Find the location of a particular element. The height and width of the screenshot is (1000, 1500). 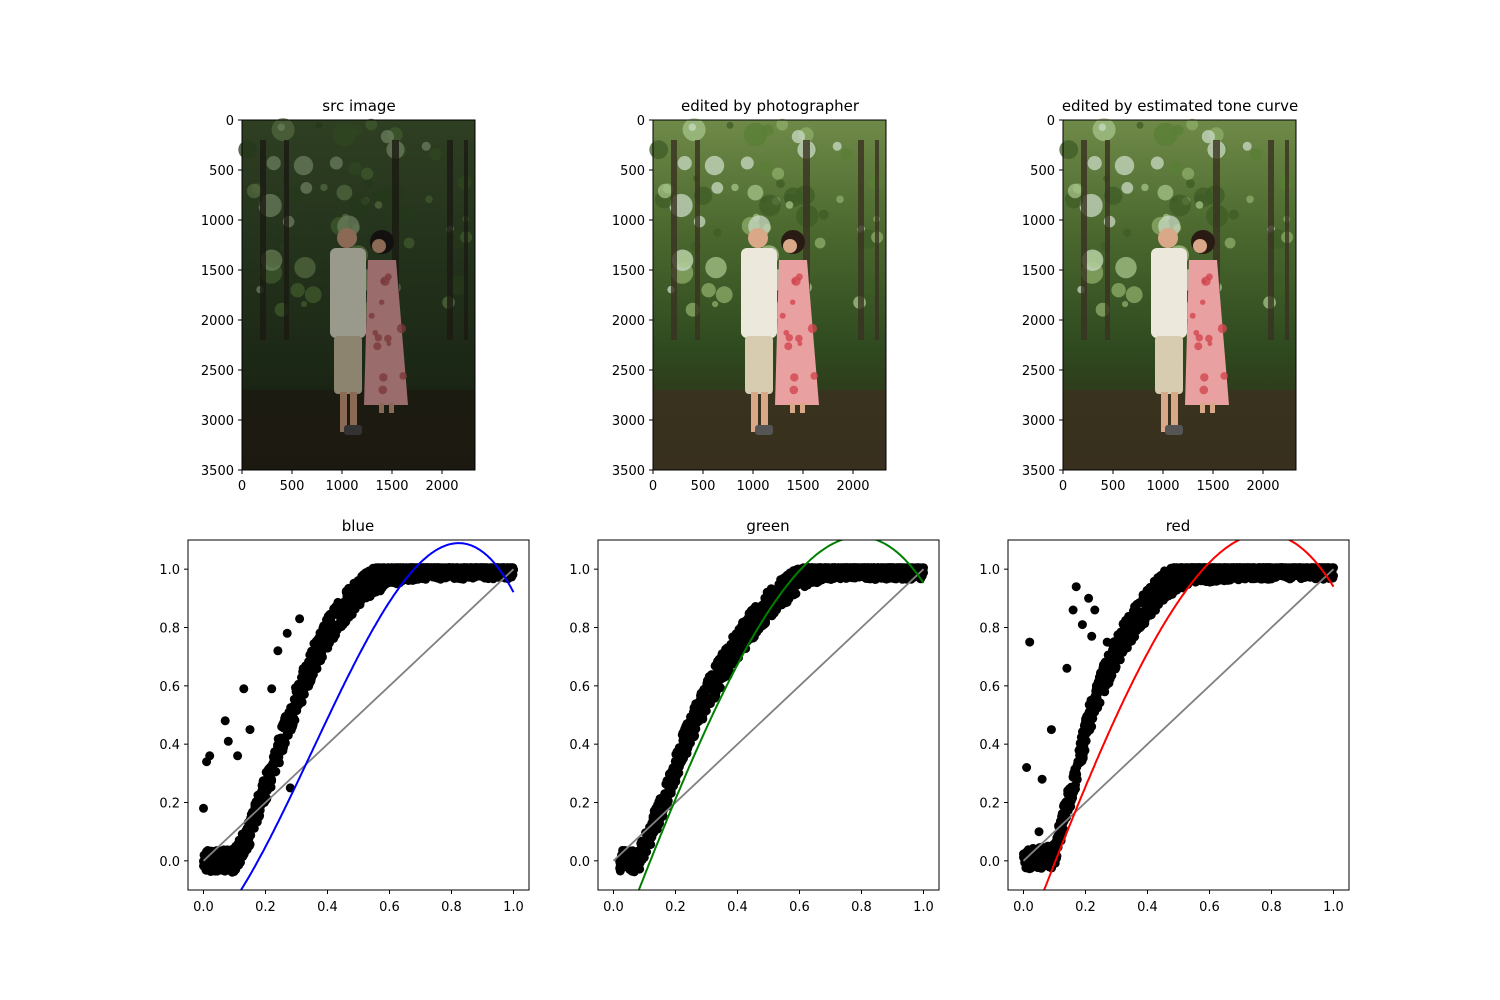

y-tick-label: 1000 is located at coordinates (217, 221).